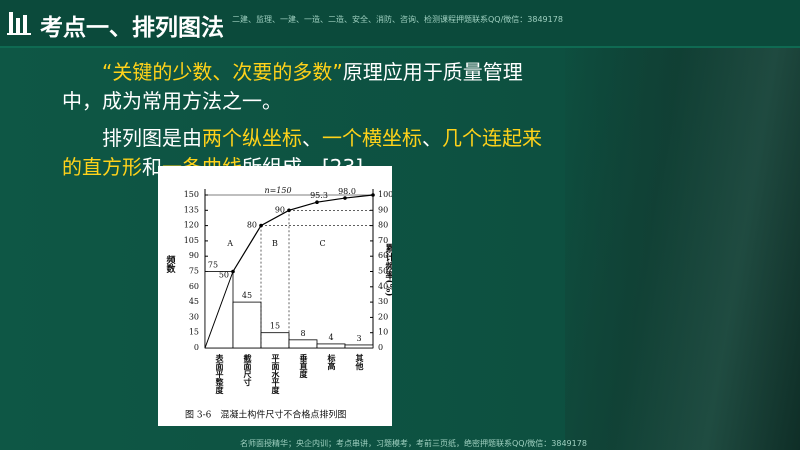 The height and width of the screenshot is (450, 800). What do you see at coordinates (224, 275) in the screenshot?
I see `cumulative-label: 50` at bounding box center [224, 275].